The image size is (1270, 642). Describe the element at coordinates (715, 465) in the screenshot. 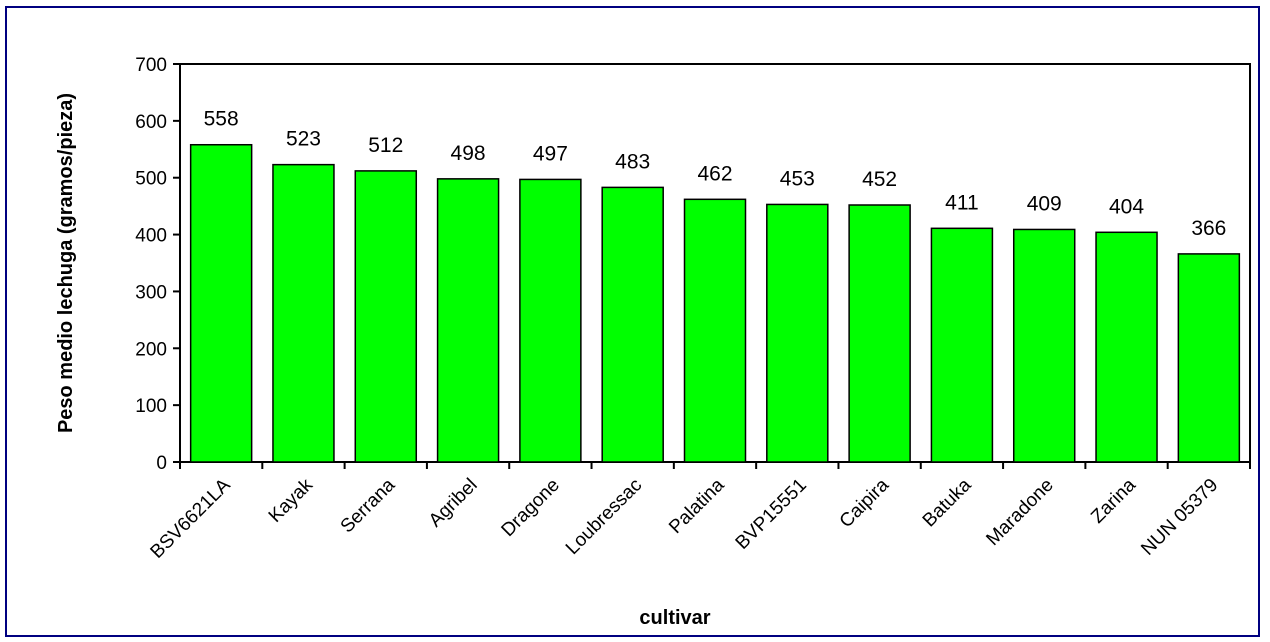

I see `x-axis` at that location.